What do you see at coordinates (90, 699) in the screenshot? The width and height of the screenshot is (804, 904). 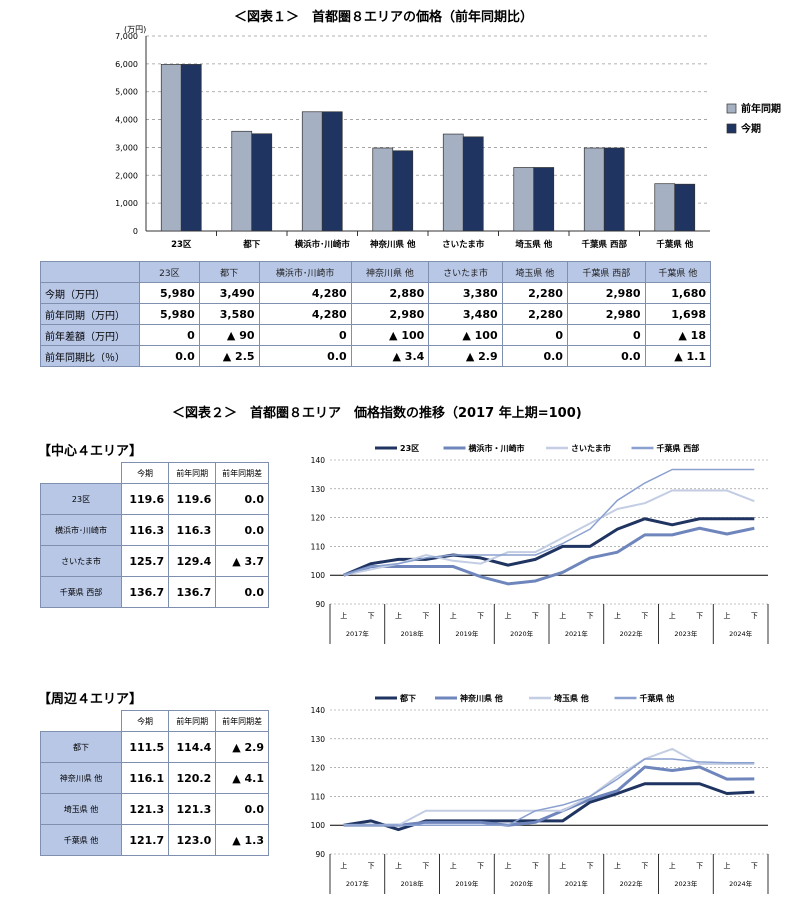 I see `section-title-outer: 【周辺４エリア】` at bounding box center [90, 699].